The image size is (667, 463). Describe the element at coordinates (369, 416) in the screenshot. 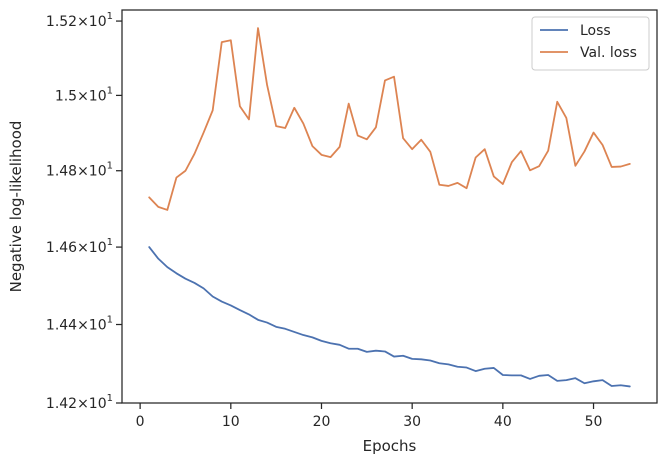

I see `x-axis: 0 10 20 30 40 50` at that location.